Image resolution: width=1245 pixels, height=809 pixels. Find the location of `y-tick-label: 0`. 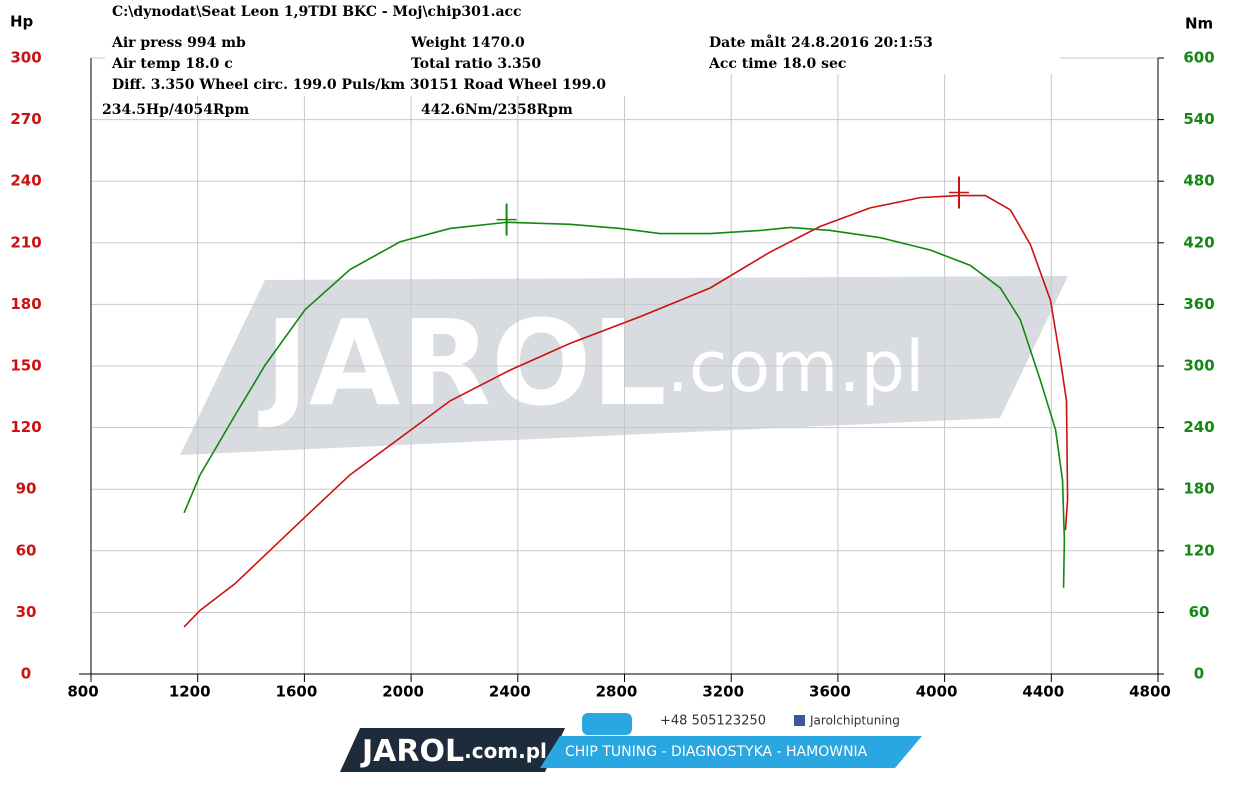

y-tick-label: 0 is located at coordinates (26, 674).